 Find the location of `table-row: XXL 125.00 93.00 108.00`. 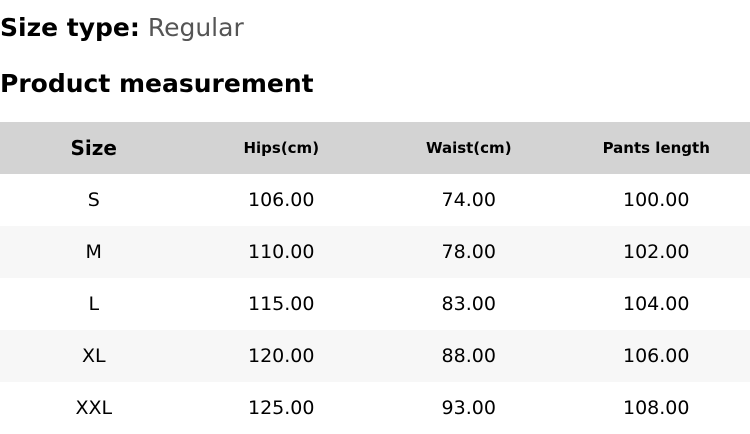

table-row: XXL 125.00 93.00 108.00 is located at coordinates (375, 408).